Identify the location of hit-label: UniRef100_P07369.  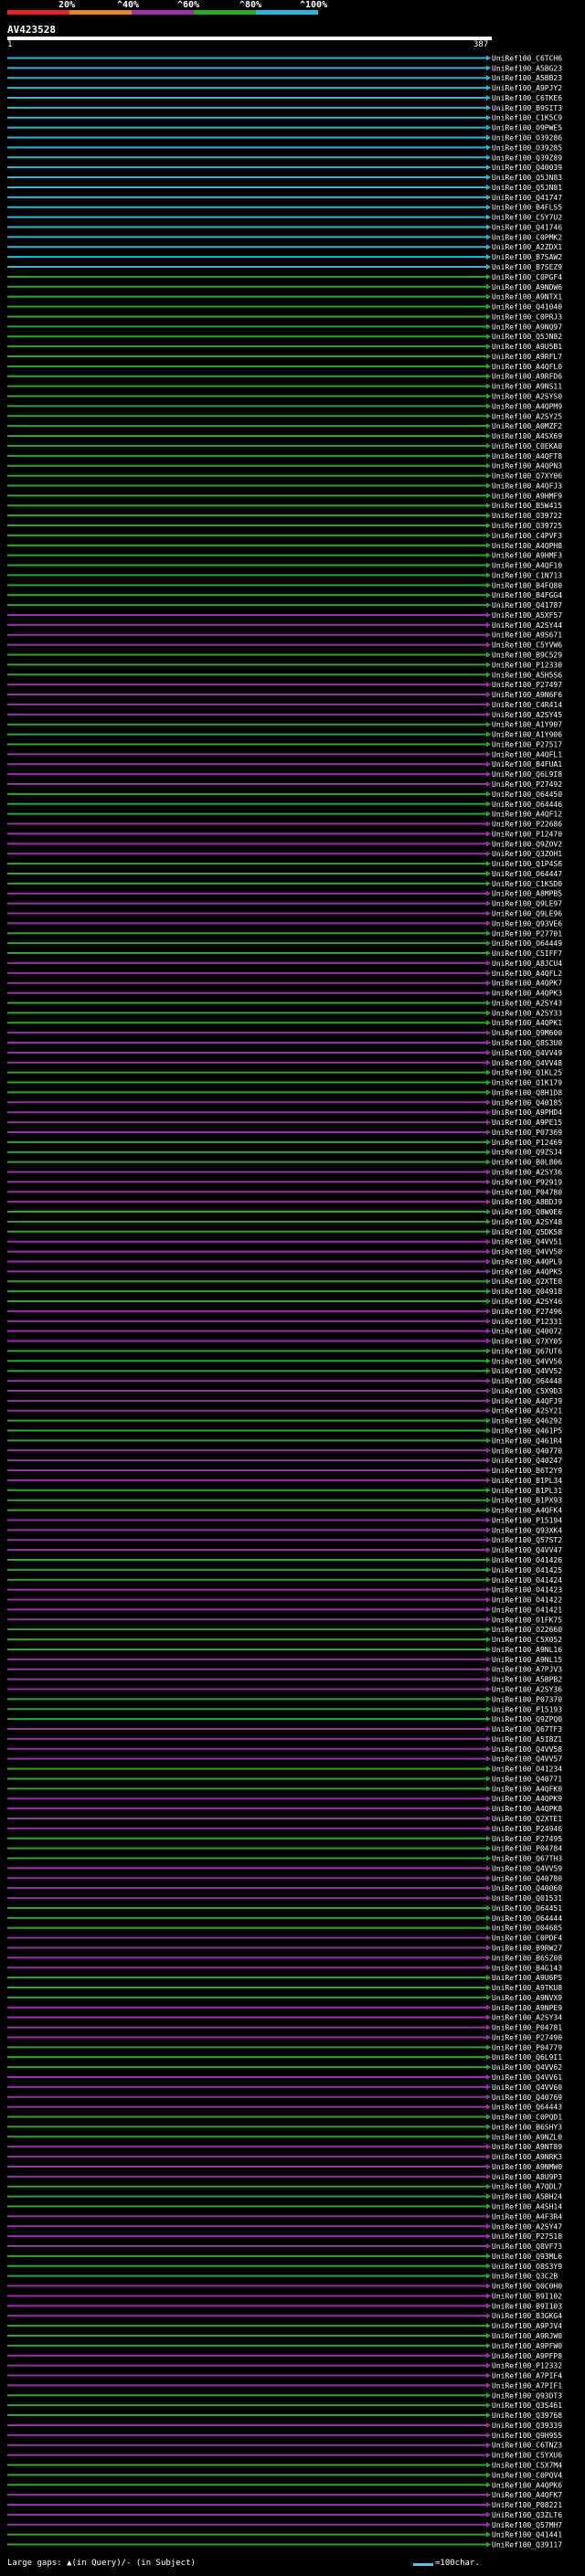
(527, 1133).